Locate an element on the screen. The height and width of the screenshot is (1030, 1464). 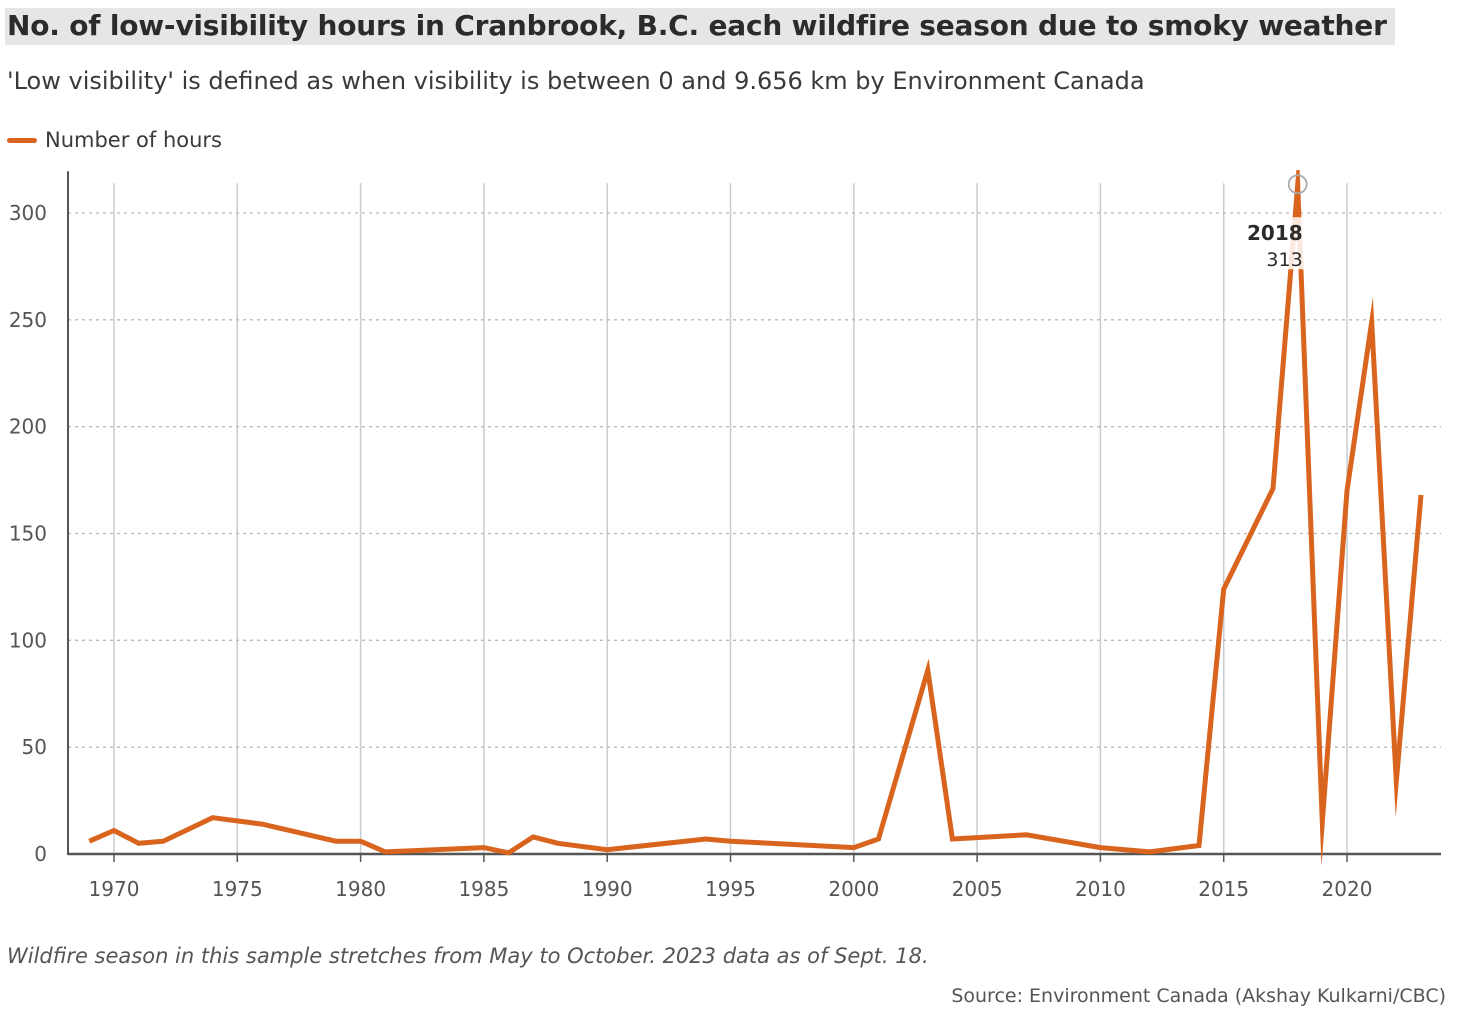
legend: Number of hours is located at coordinates (114, 140).